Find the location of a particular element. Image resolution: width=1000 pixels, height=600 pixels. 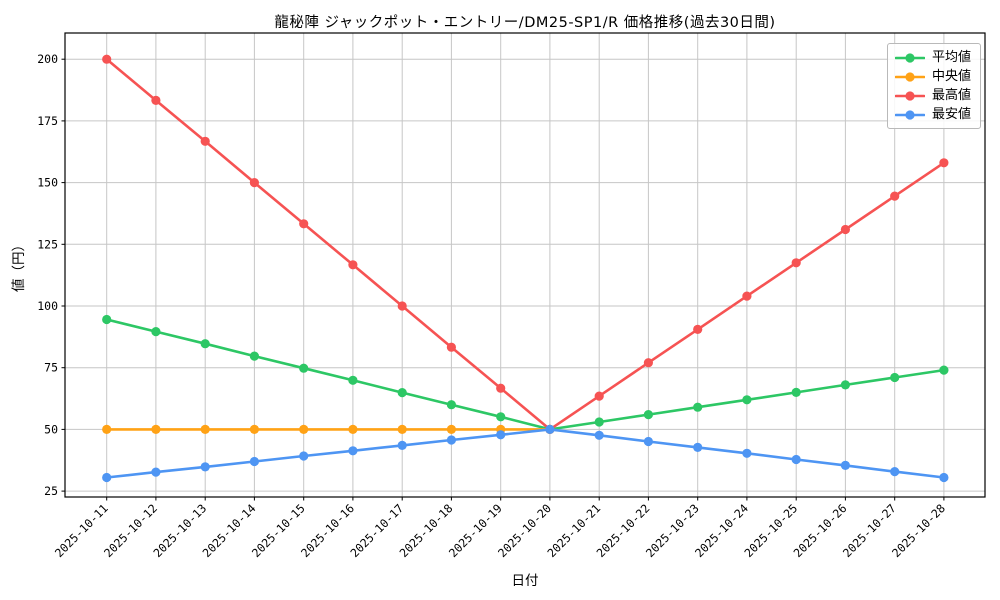

y-tick-label: 25 is located at coordinates (51, 491).